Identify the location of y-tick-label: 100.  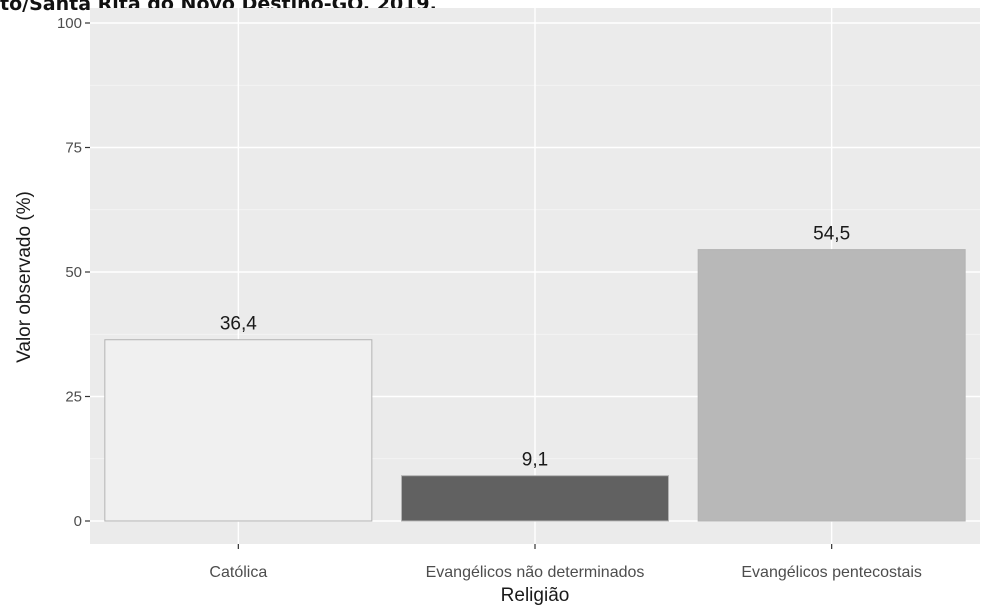
(69, 23).